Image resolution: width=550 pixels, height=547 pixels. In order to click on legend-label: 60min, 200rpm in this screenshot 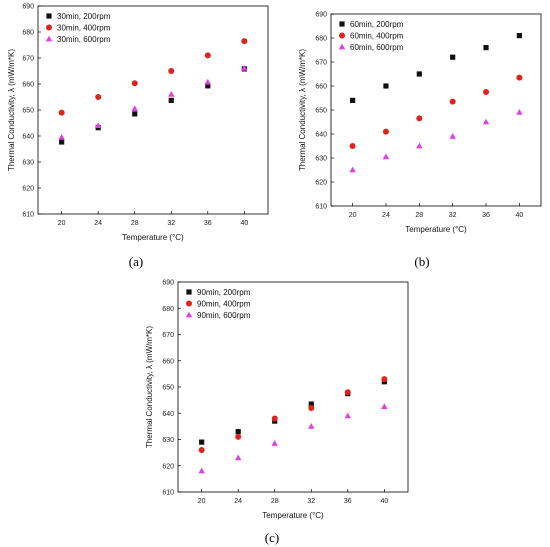, I will do `click(377, 24)`.